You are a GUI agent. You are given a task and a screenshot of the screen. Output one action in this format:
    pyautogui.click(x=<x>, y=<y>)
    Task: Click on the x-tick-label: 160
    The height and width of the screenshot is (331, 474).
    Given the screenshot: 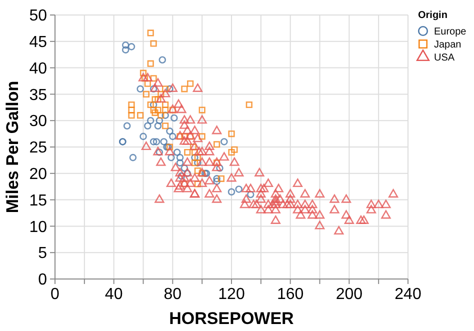 What is the action you would take?
    pyautogui.click(x=290, y=294)
    